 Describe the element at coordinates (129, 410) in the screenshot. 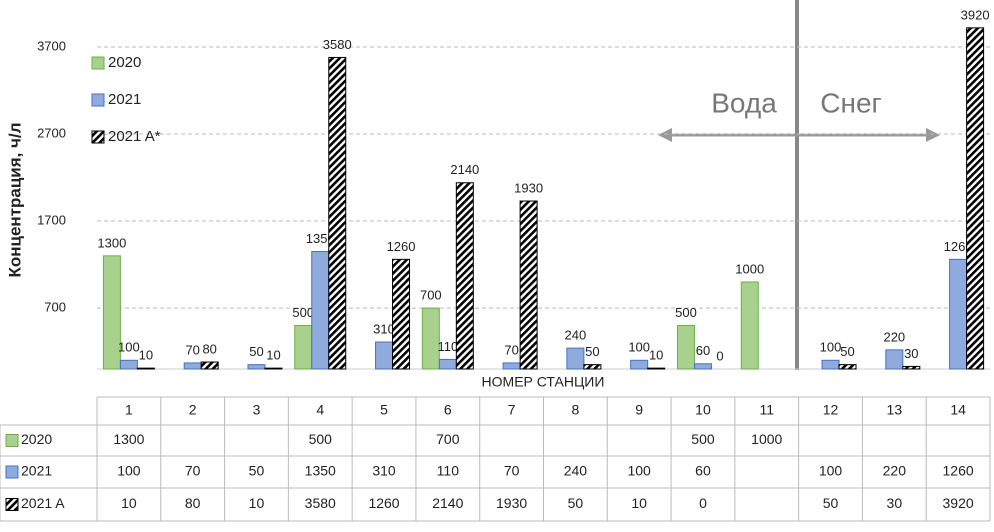

I see `table-header: 1` at that location.